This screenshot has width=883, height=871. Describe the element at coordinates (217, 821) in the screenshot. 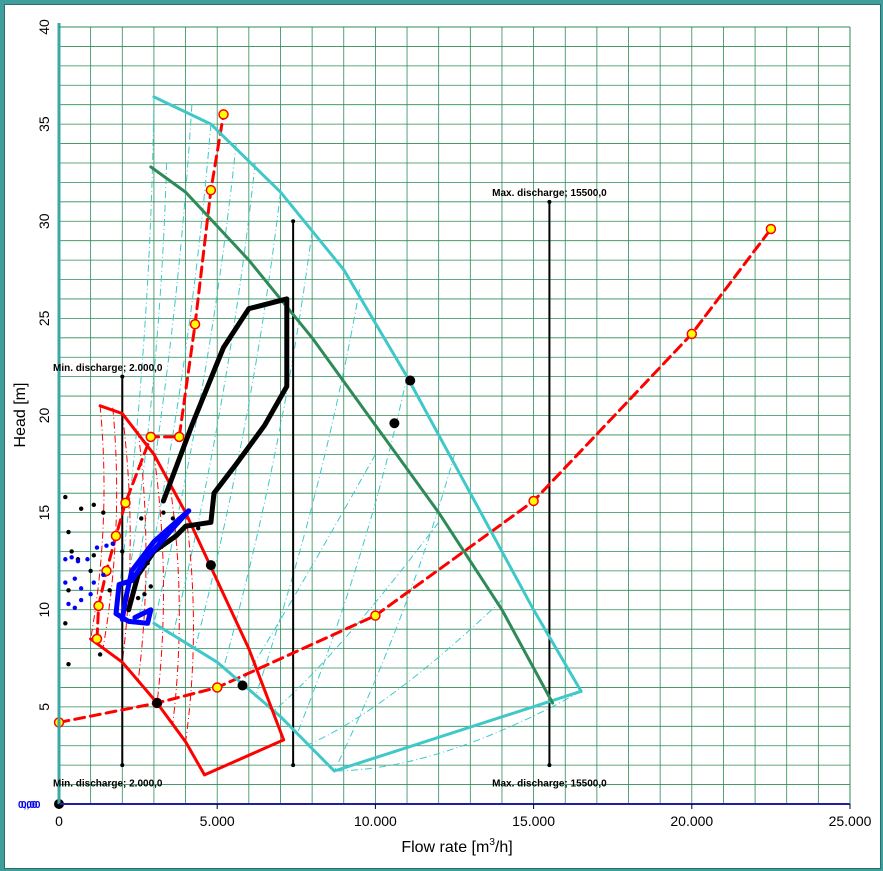

I see `x-tick-label: 5.000` at that location.